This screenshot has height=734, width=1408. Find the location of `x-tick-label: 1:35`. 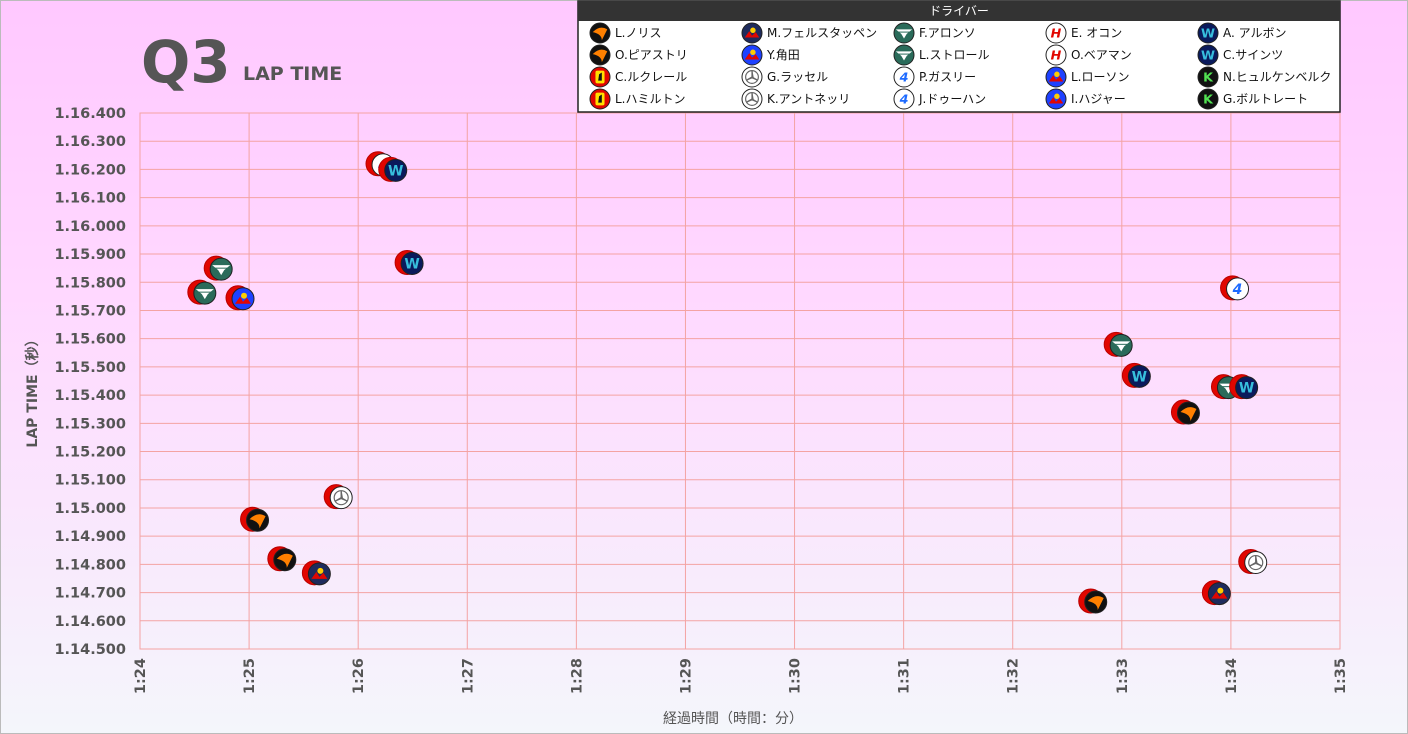

x-tick-label: 1:35 is located at coordinates (1341, 676).